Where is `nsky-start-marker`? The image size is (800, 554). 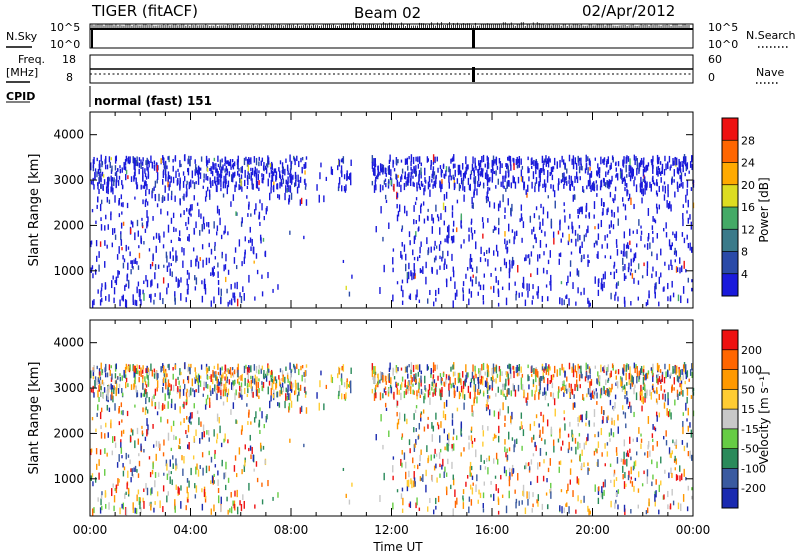
nsky-start-marker is located at coordinates (92, 38).